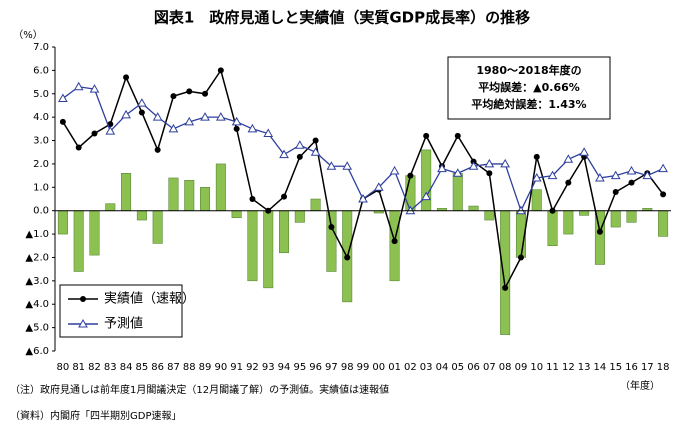  Describe the element at coordinates (528, 70) in the screenshot. I see `annotation: 1980～2018年度の` at that location.